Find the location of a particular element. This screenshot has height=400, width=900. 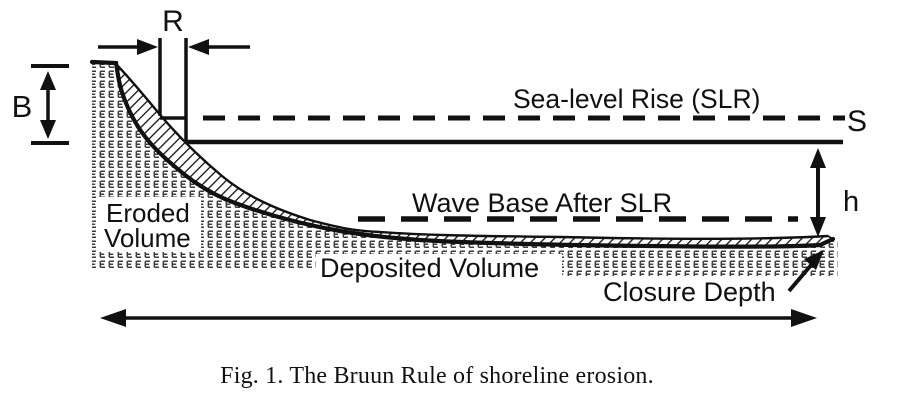

closure-depth-pointer is located at coordinates (805, 271).